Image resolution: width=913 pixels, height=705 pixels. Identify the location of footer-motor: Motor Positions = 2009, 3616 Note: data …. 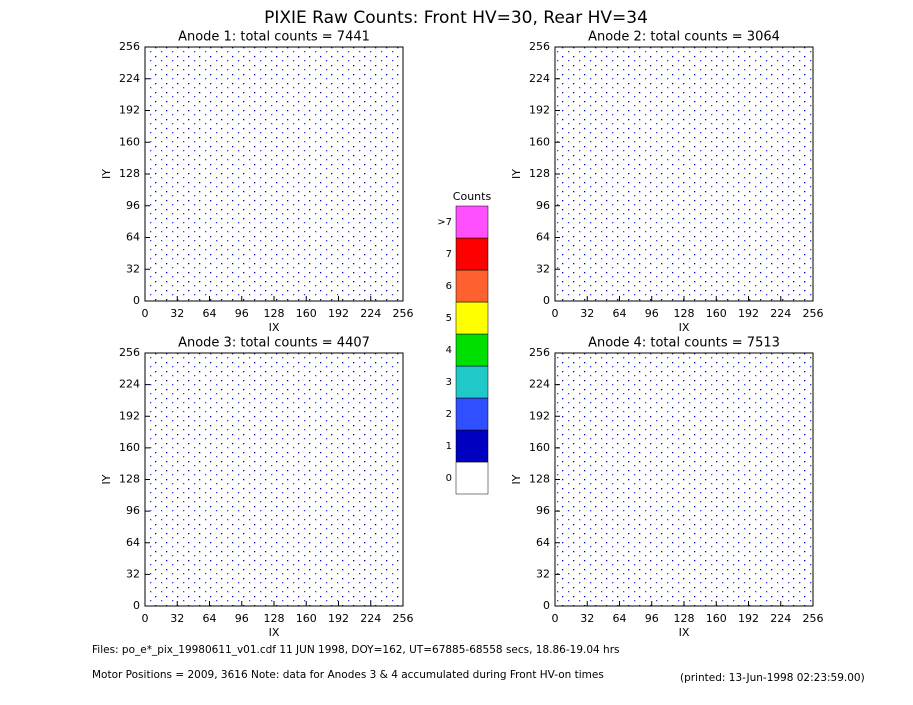
(348, 675).